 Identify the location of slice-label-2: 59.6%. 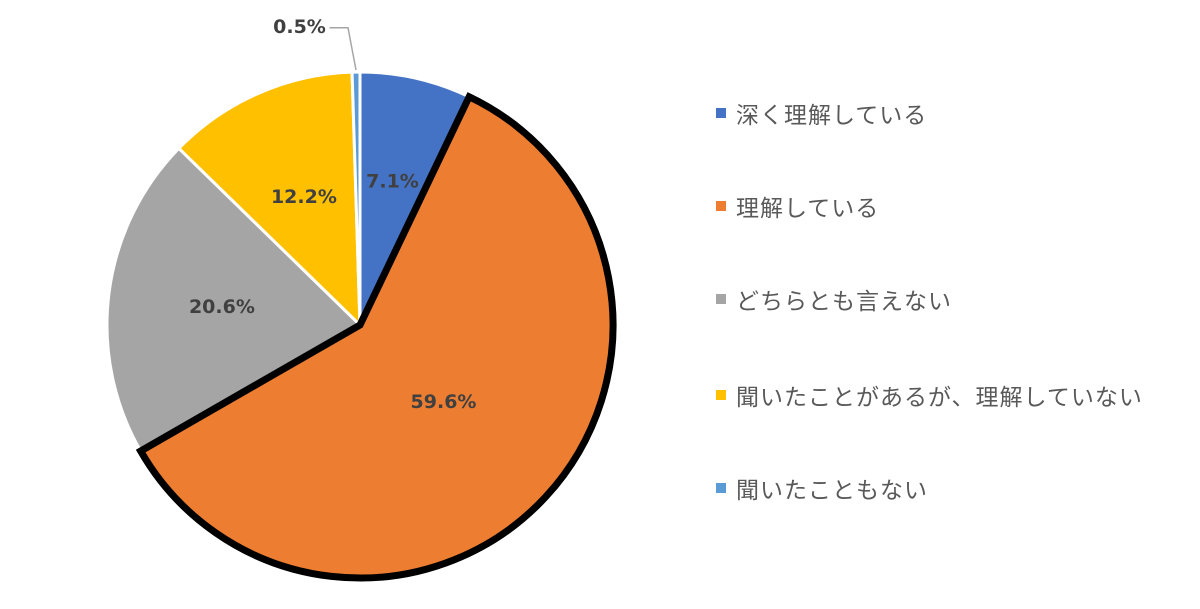
(444, 402).